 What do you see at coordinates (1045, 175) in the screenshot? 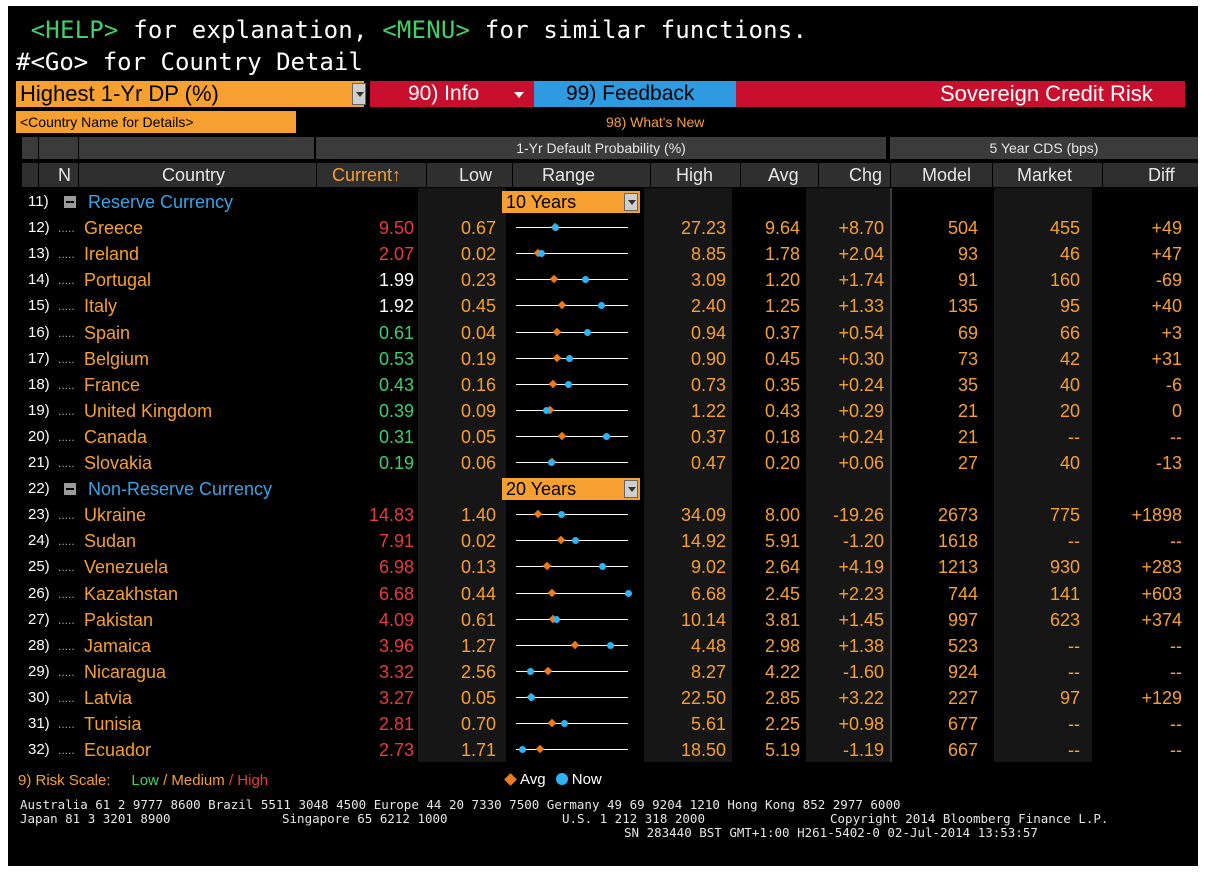
I see `col-market: Market` at bounding box center [1045, 175].